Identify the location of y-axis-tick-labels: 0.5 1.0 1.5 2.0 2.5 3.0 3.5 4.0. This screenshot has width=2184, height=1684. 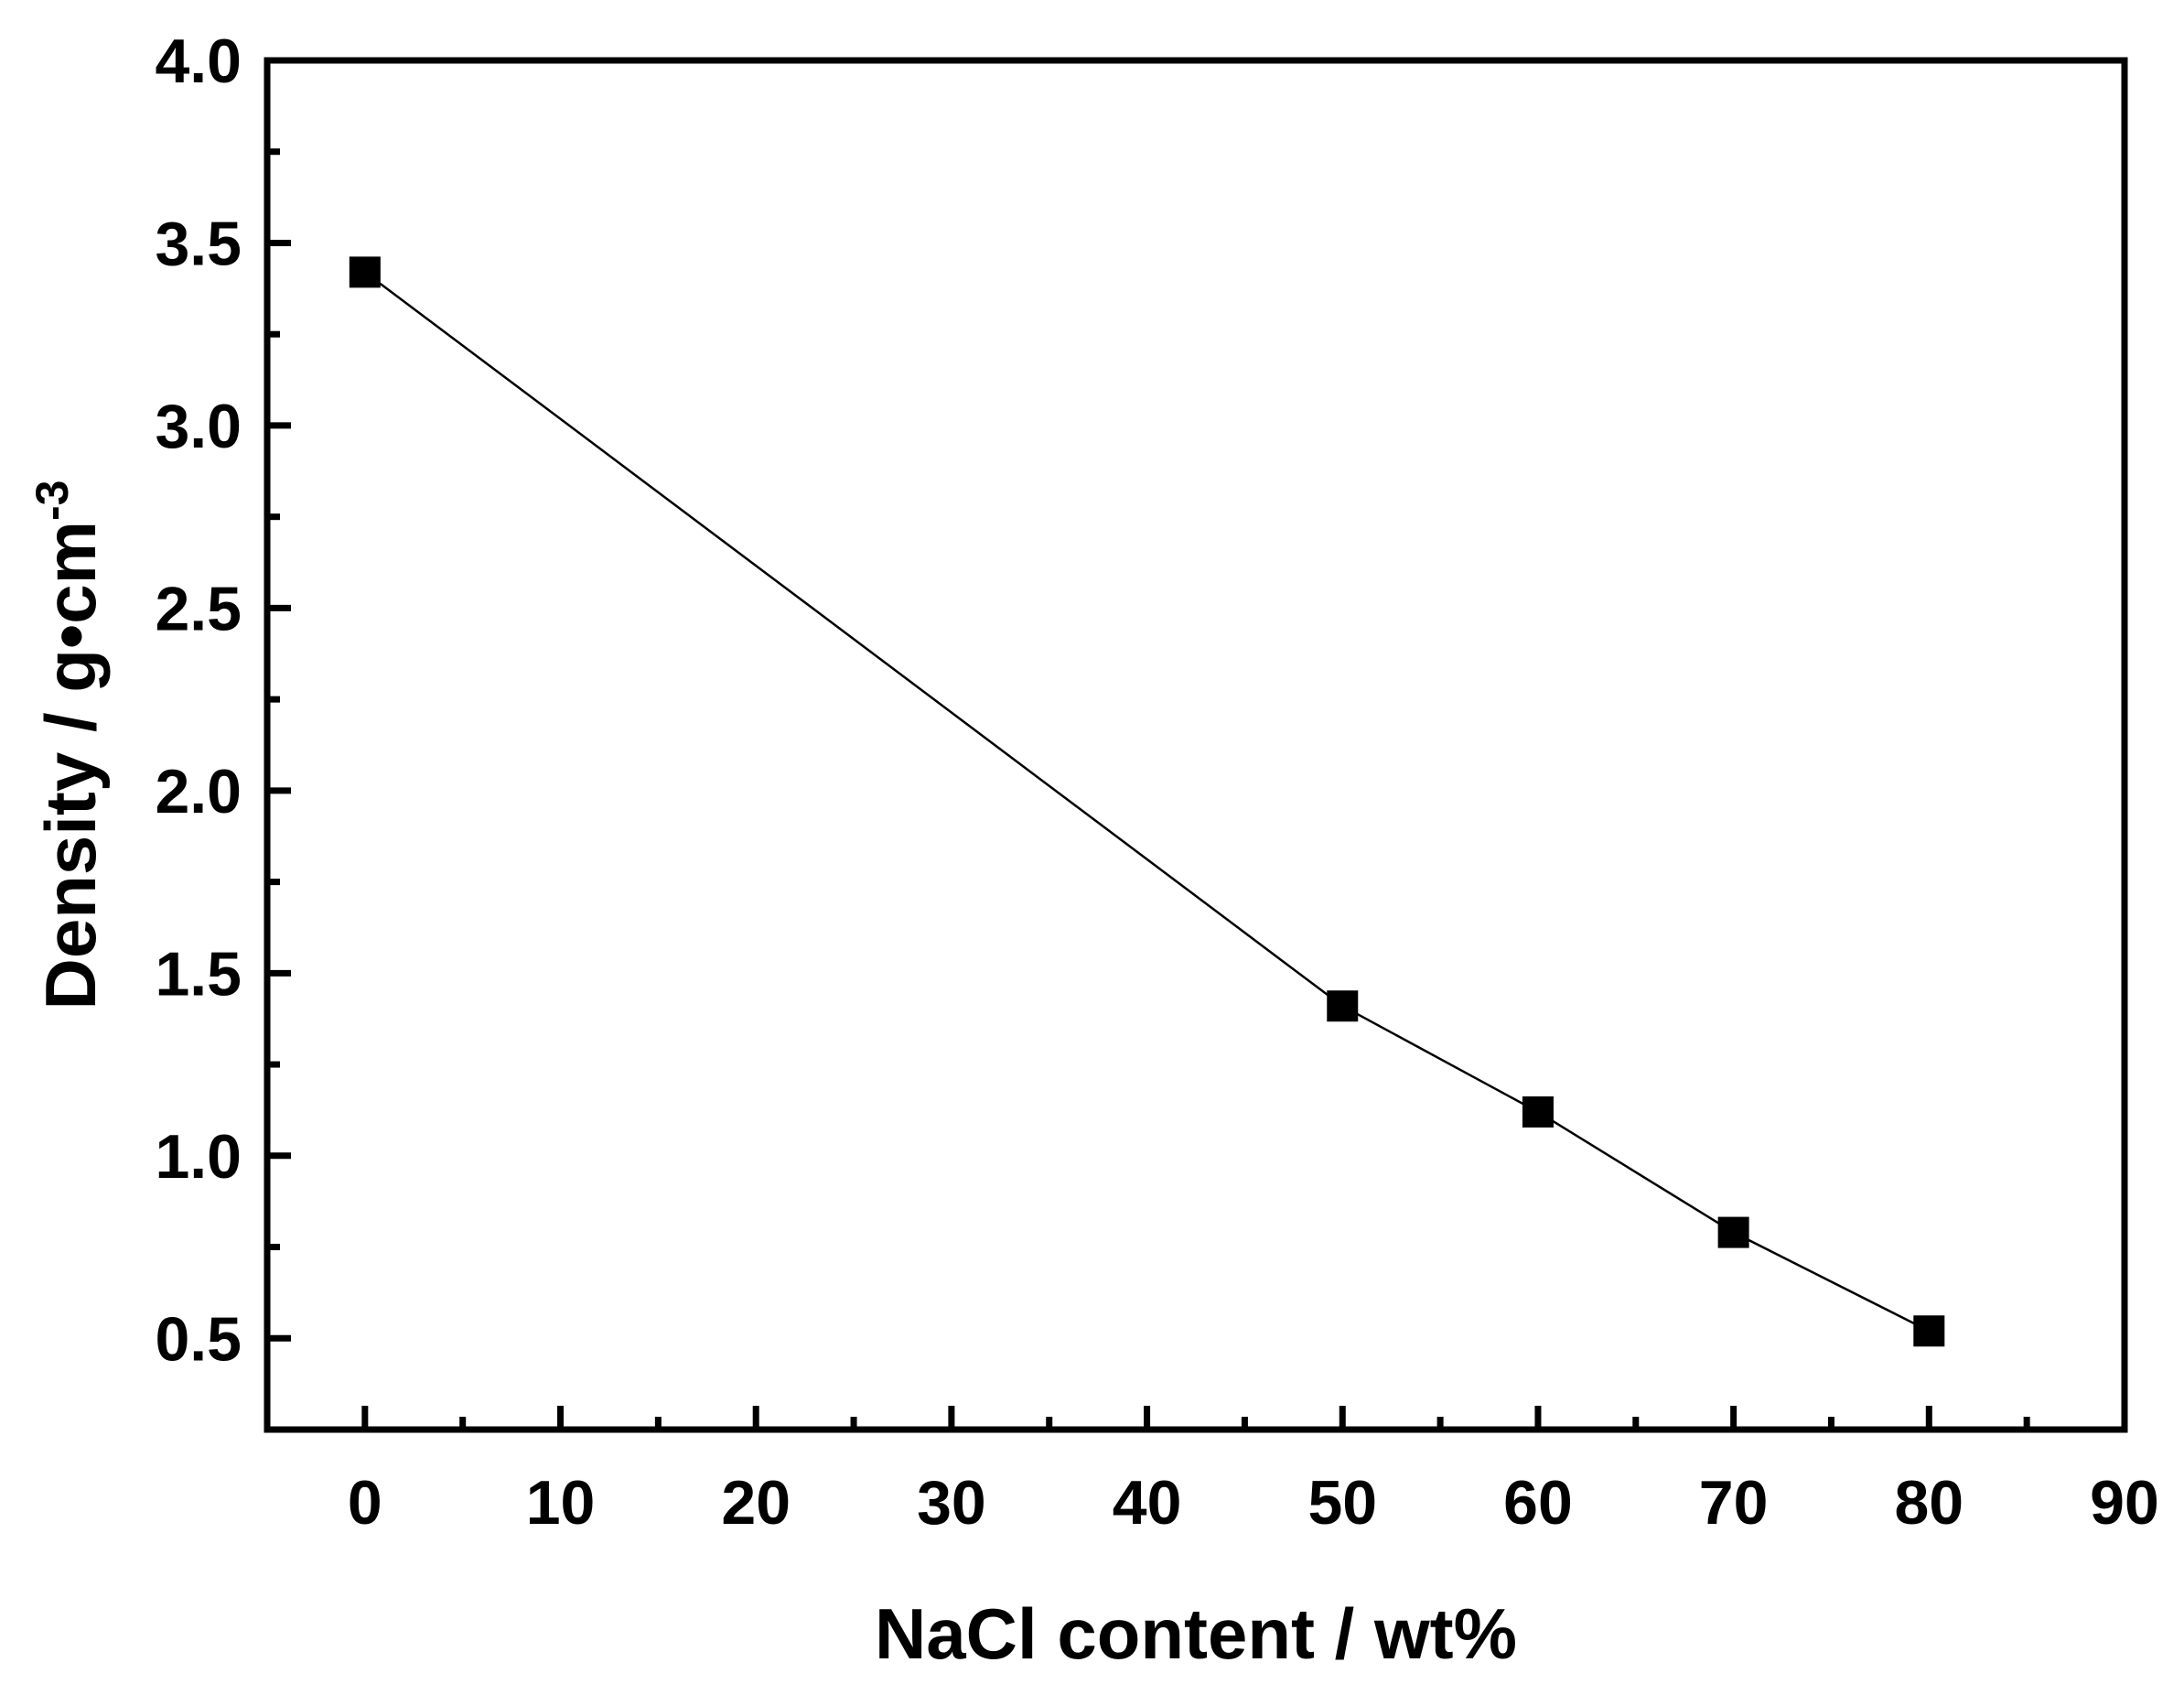
(198, 701).